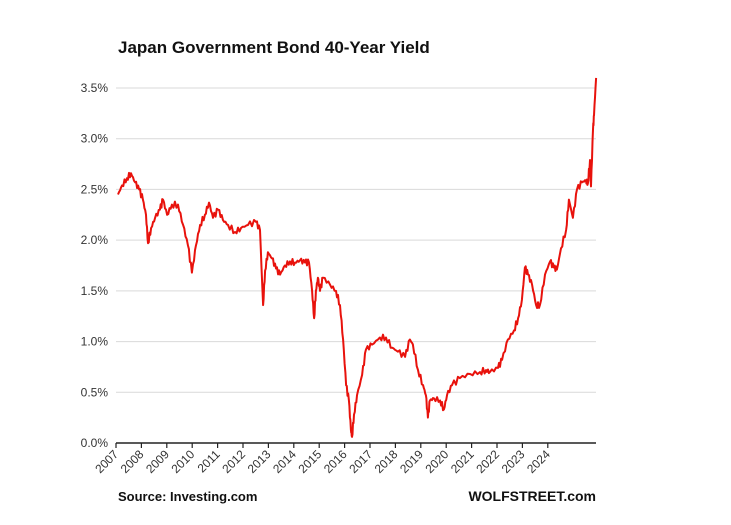  What do you see at coordinates (513, 461) in the screenshot?
I see `x-tick-label: 2023` at bounding box center [513, 461].